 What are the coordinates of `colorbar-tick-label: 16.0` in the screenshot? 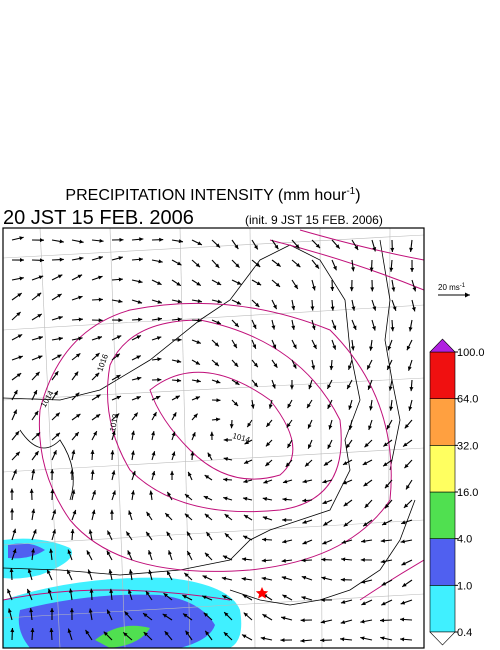 It's located at (467, 493).